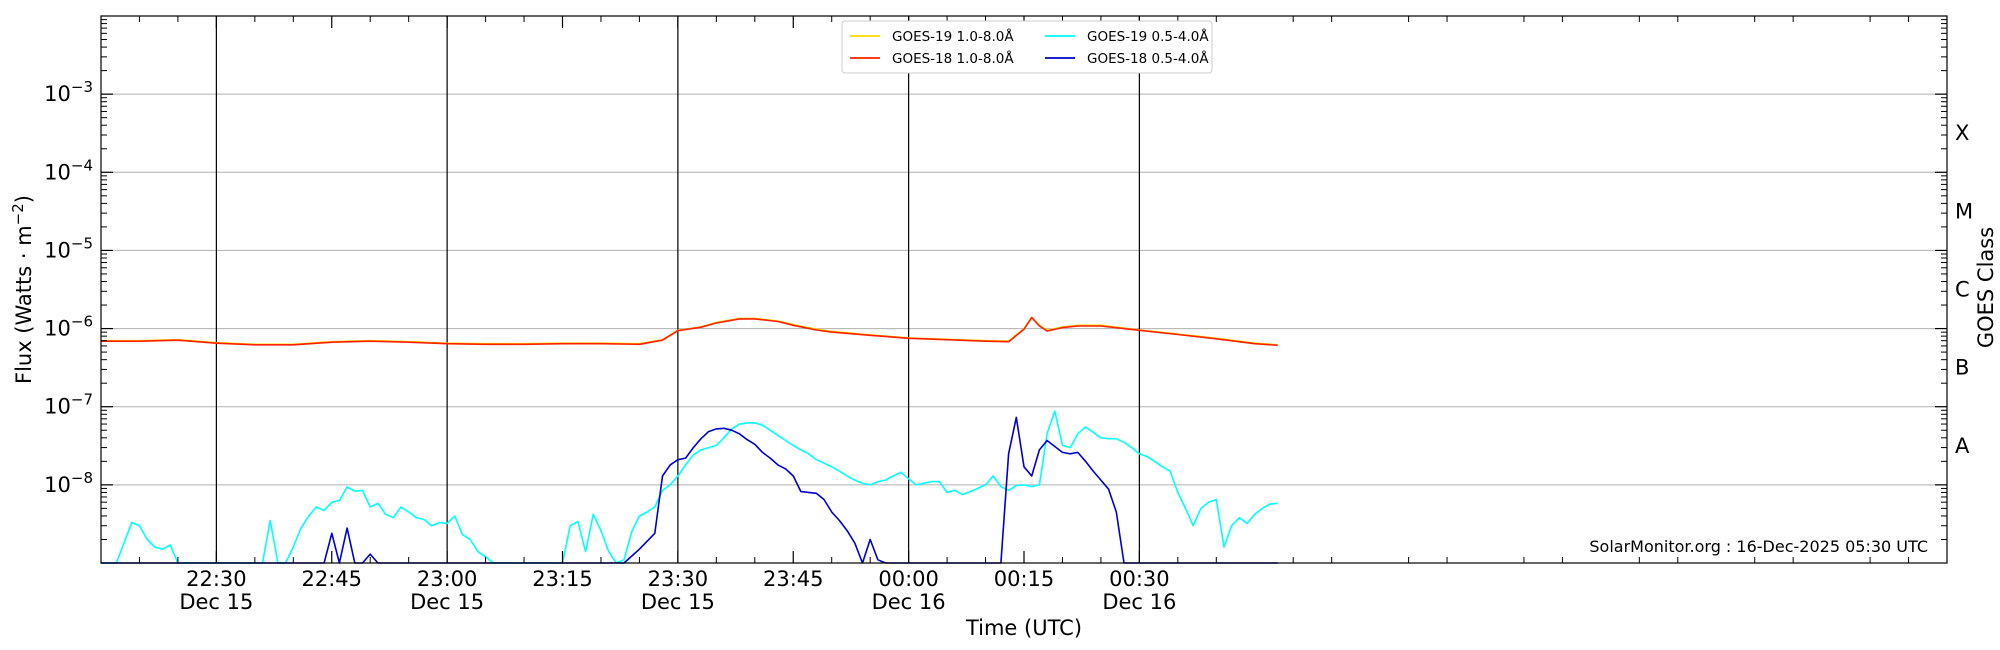 The width and height of the screenshot is (2000, 650). Describe the element at coordinates (1962, 133) in the screenshot. I see `goes-class-label: X` at that location.